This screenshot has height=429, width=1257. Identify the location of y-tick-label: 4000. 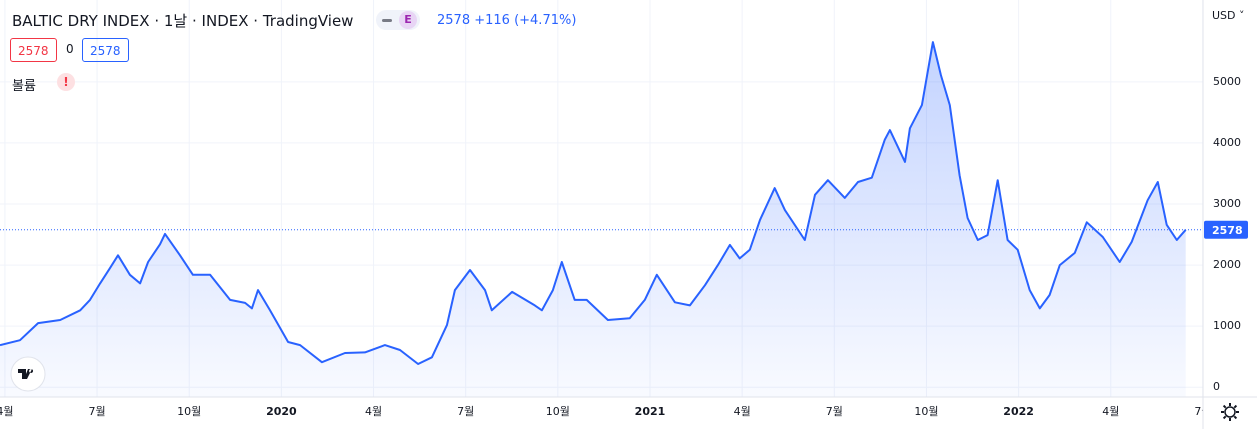
(1227, 142).